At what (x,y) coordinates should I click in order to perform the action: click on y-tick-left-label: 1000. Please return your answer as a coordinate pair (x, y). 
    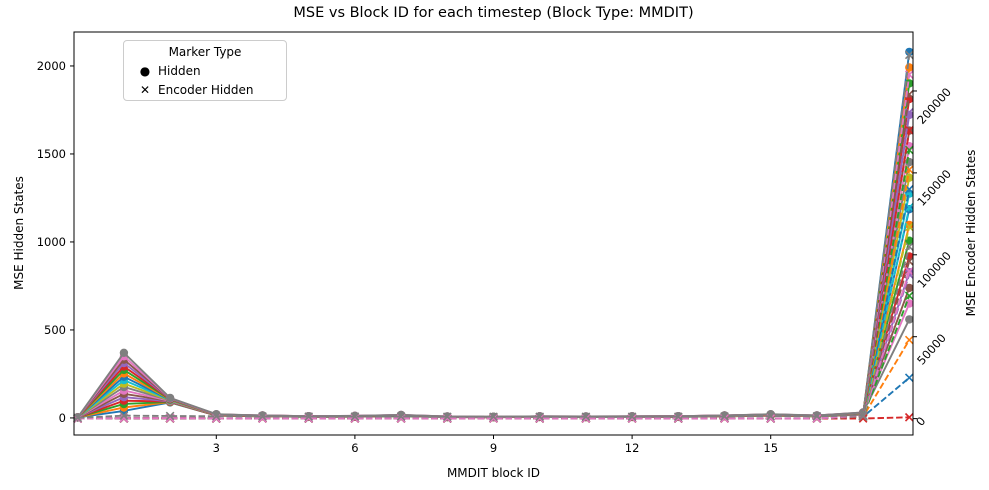
    Looking at the image, I should click on (51, 242).